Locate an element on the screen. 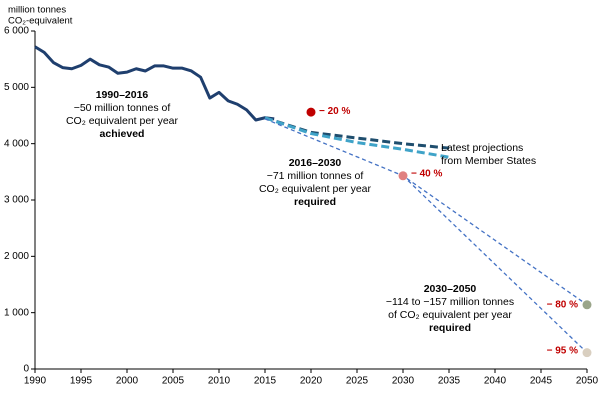  series-label-line: from Member States is located at coordinates (488, 161).